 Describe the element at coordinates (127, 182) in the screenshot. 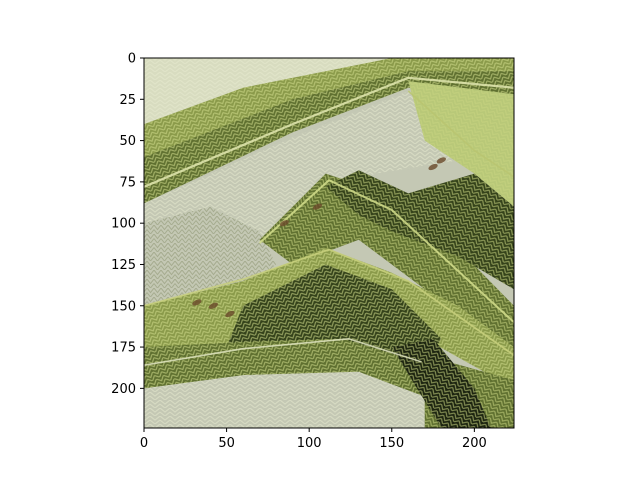

I see `y-tick-label: 75` at that location.